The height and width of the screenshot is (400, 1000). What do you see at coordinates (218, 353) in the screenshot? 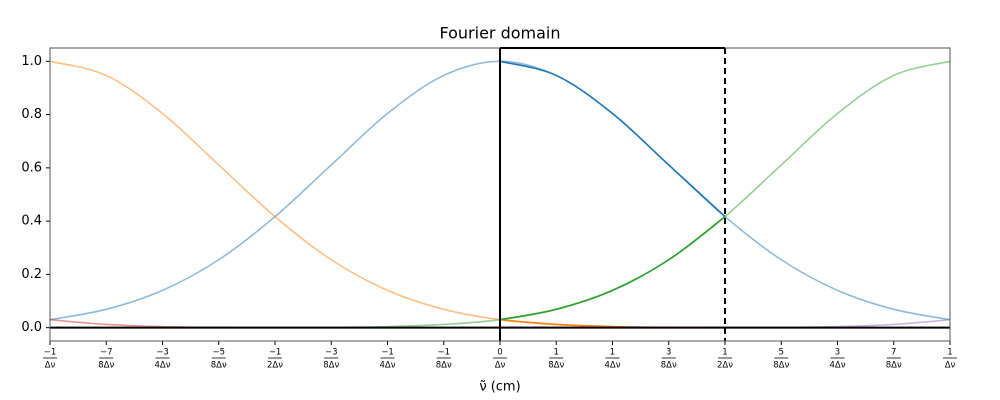
I see `x-tick-numerator: −5` at bounding box center [218, 353].